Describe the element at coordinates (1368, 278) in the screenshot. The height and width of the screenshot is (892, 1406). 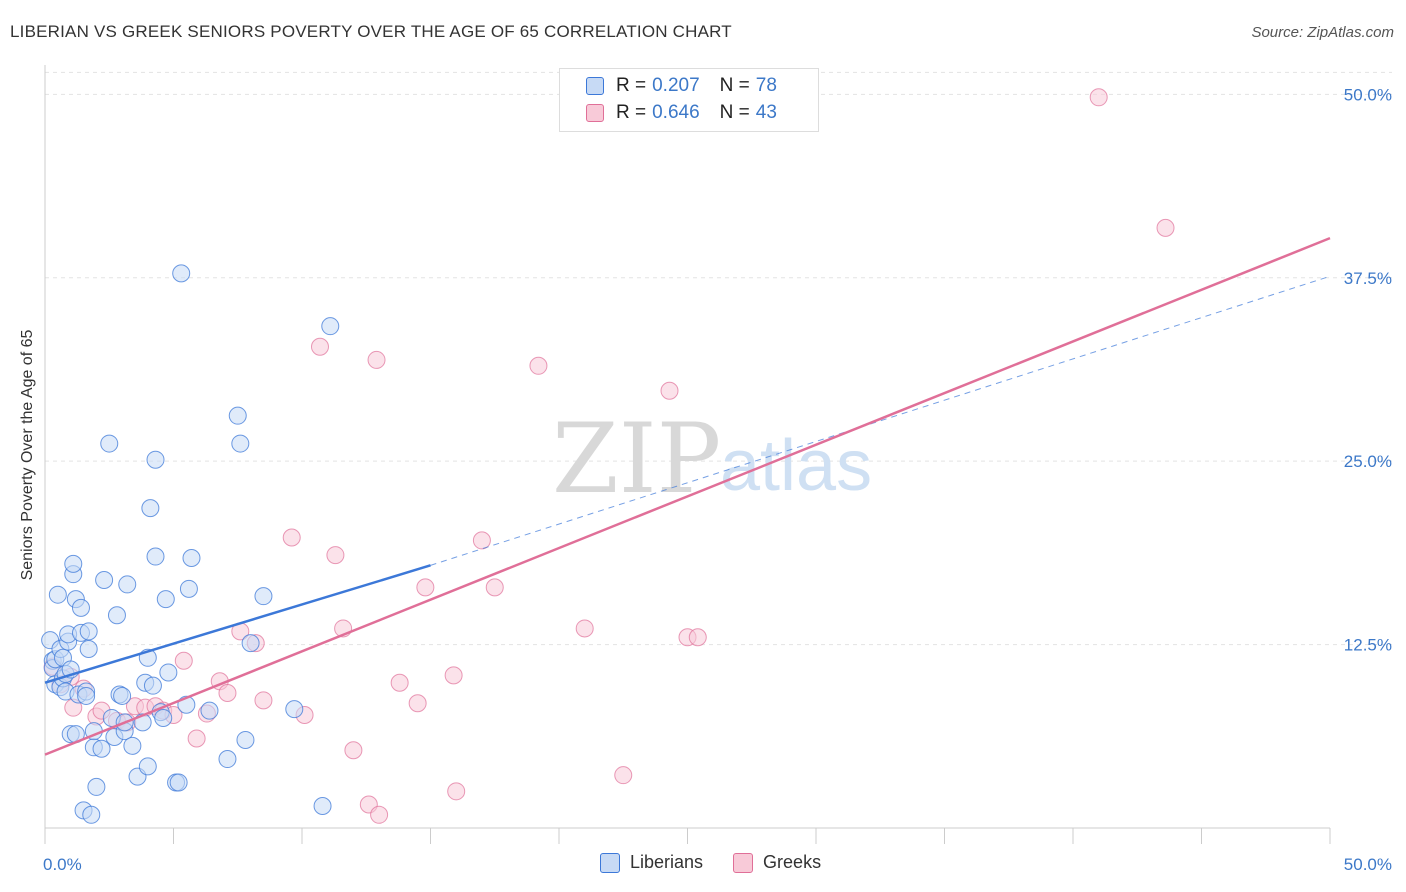
I see `y-tick-label: 37.5%` at that location.